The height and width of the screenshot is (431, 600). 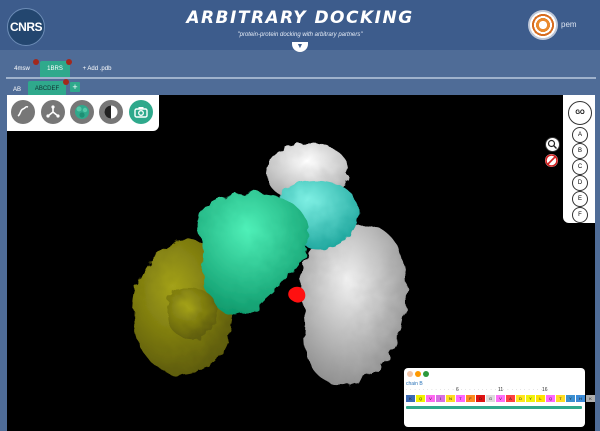 What do you see at coordinates (300, 18) in the screenshot?
I see `page-title: ARBITRARY DOCKING` at bounding box center [300, 18].